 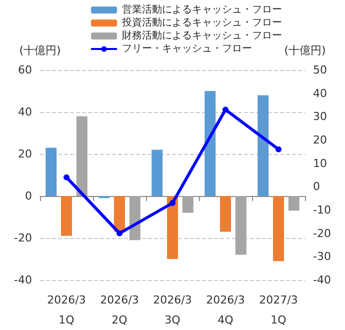 What do you see at coordinates (28, 196) in the screenshot?
I see `y-tick-label: 0` at bounding box center [28, 196].